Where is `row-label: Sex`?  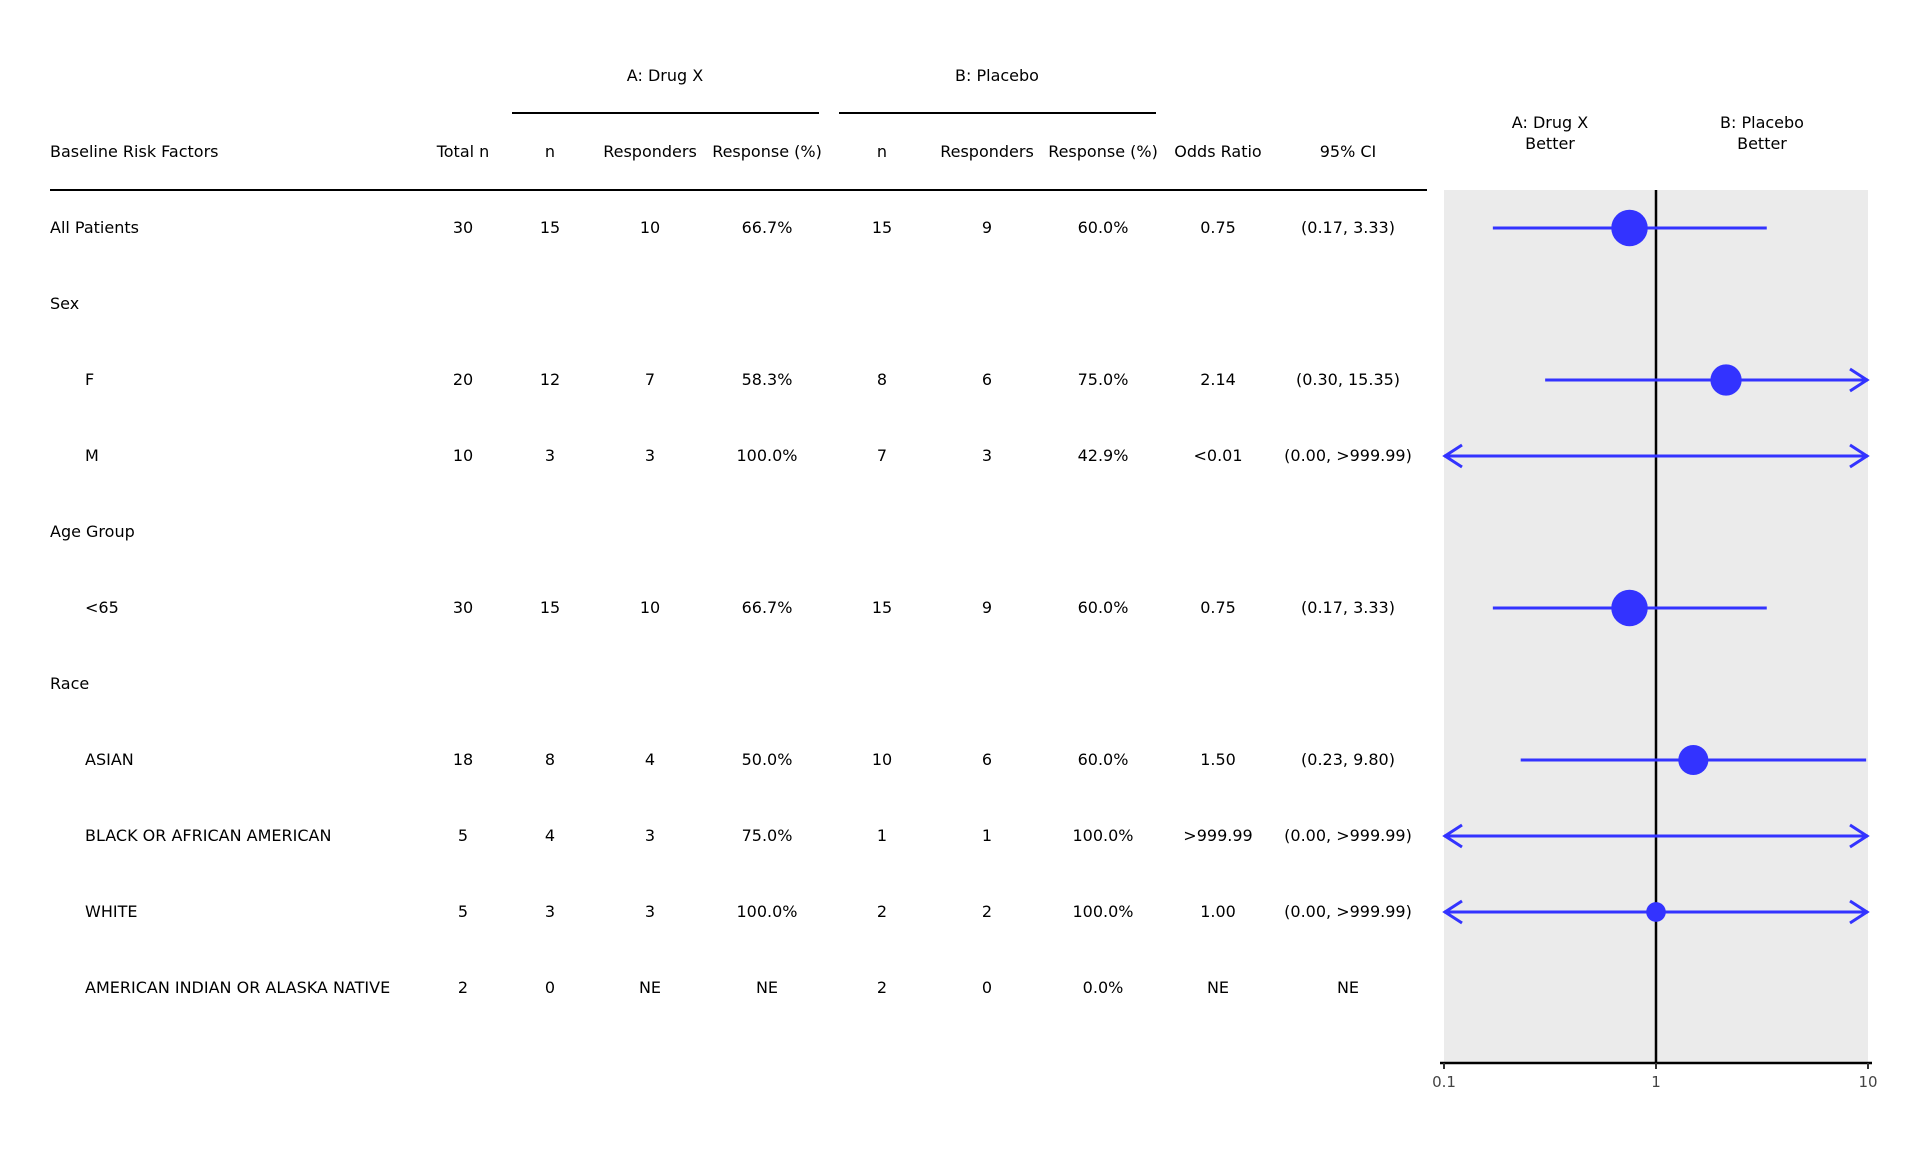 row-label: Sex is located at coordinates (65, 303).